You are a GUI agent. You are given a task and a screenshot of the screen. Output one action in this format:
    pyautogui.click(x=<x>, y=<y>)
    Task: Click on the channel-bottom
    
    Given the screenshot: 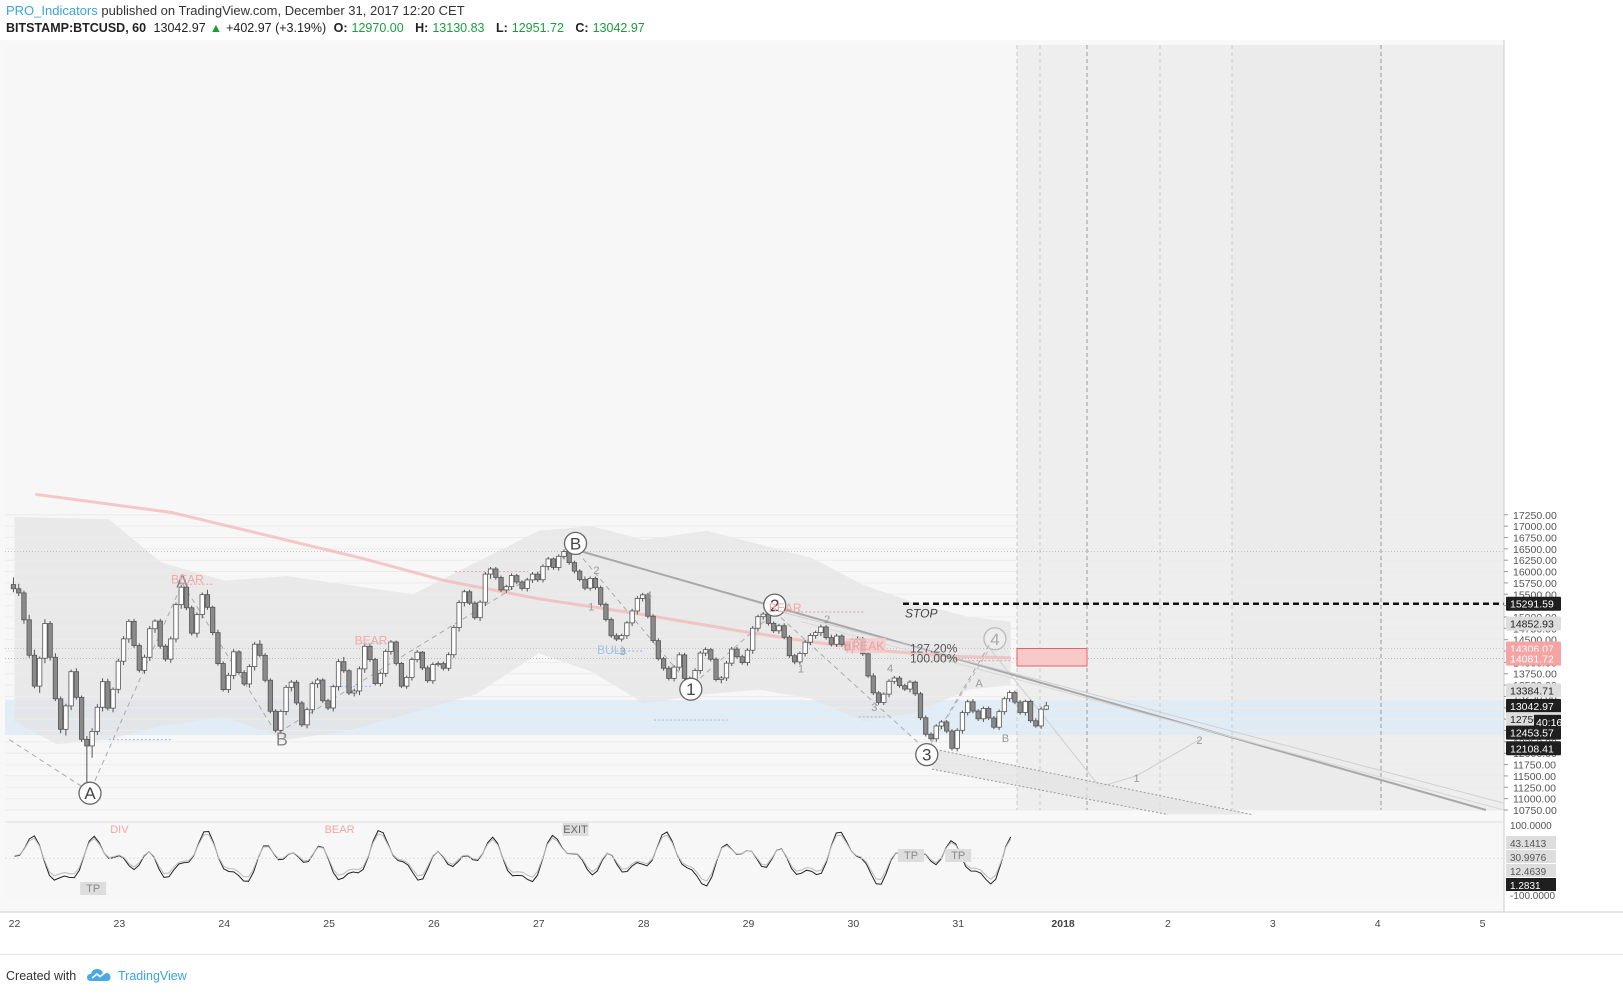 What is the action you would take?
    pyautogui.click(x=1050, y=792)
    